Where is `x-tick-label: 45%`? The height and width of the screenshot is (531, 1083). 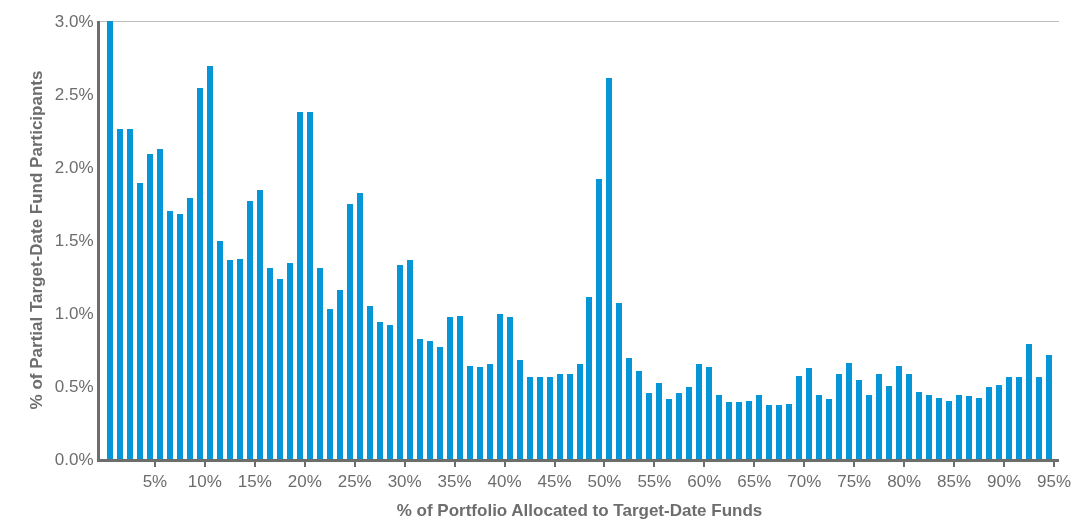 x-tick-label: 45% is located at coordinates (554, 482).